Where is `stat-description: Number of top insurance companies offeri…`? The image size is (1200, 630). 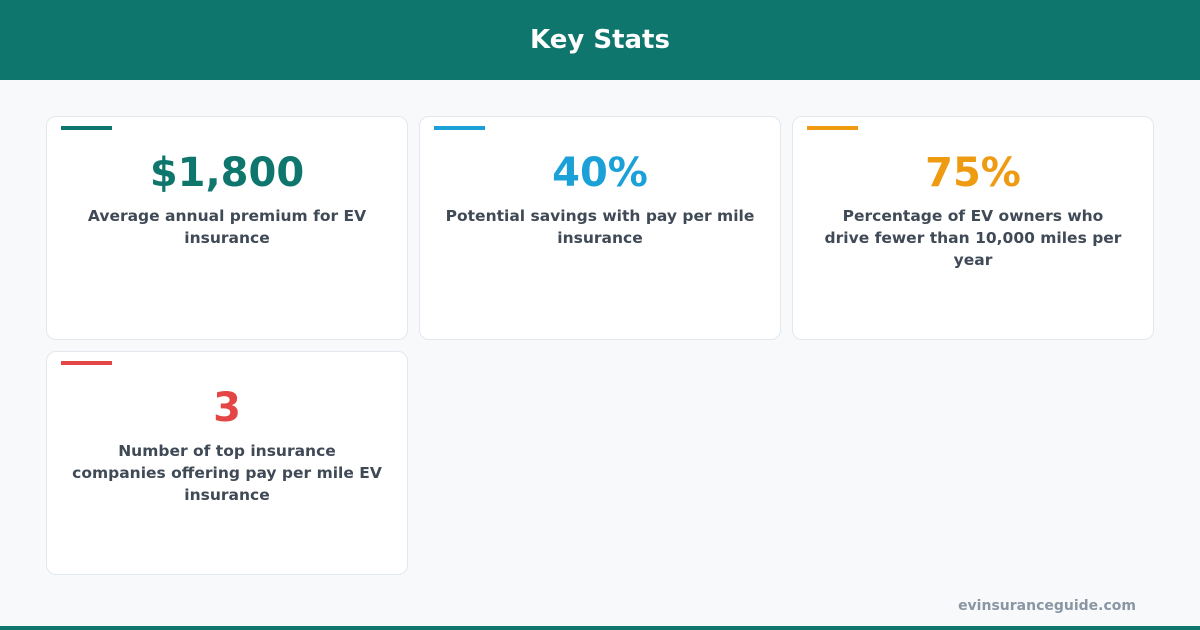
stat-description: Number of top insurance companies offeri… is located at coordinates (227, 473).